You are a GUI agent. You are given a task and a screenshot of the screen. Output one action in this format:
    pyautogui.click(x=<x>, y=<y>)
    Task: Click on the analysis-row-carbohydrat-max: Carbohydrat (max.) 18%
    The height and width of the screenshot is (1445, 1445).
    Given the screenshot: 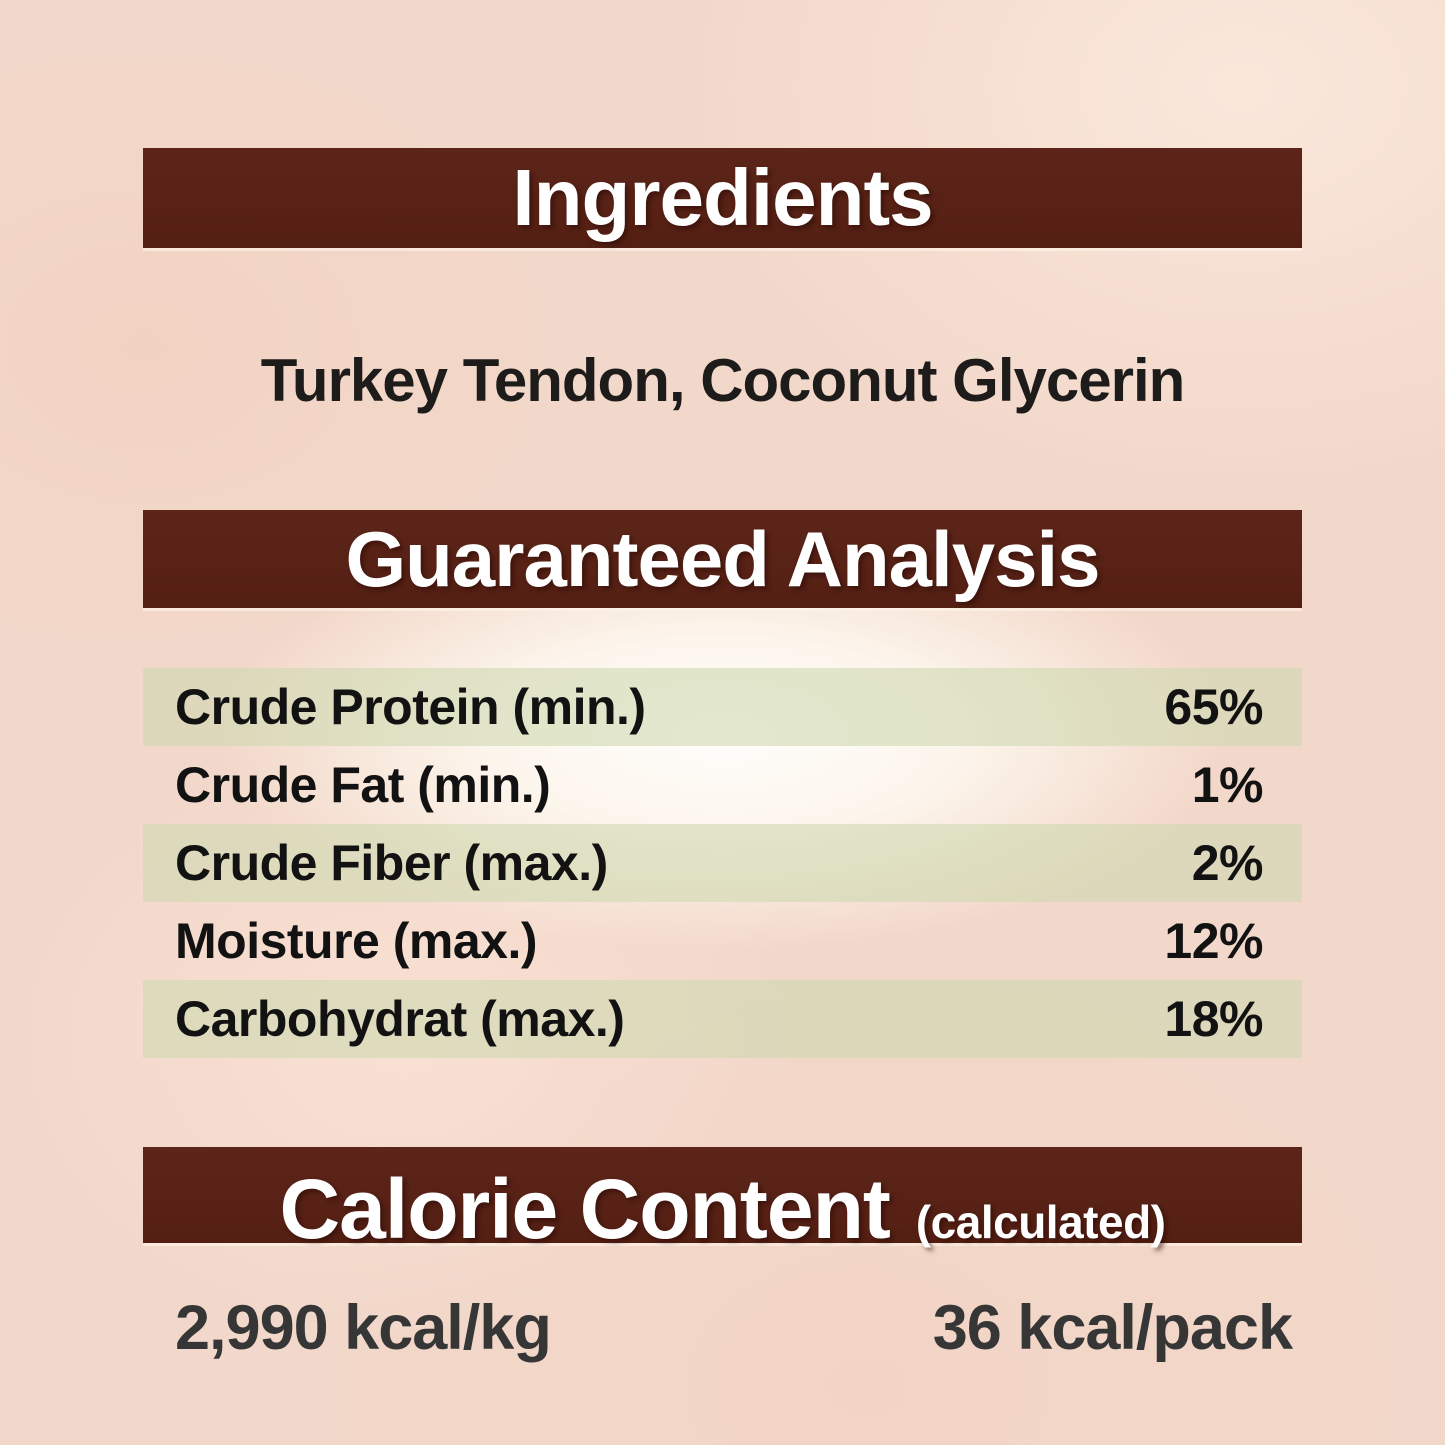 What is the action you would take?
    pyautogui.click(x=722, y=1019)
    